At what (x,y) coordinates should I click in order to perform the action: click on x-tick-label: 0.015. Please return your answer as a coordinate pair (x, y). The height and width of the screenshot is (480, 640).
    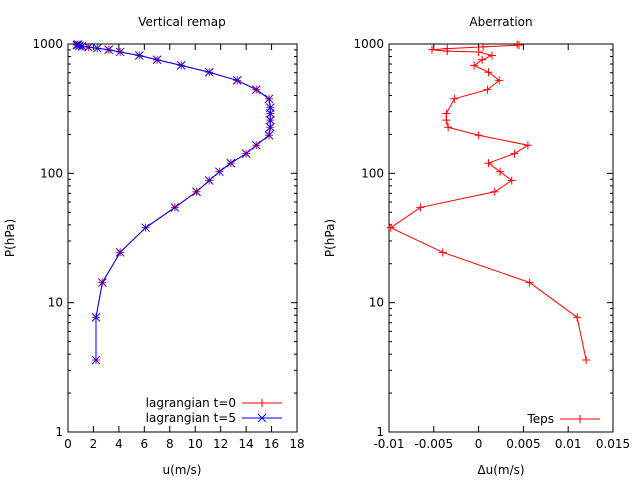
    Looking at the image, I should click on (613, 444).